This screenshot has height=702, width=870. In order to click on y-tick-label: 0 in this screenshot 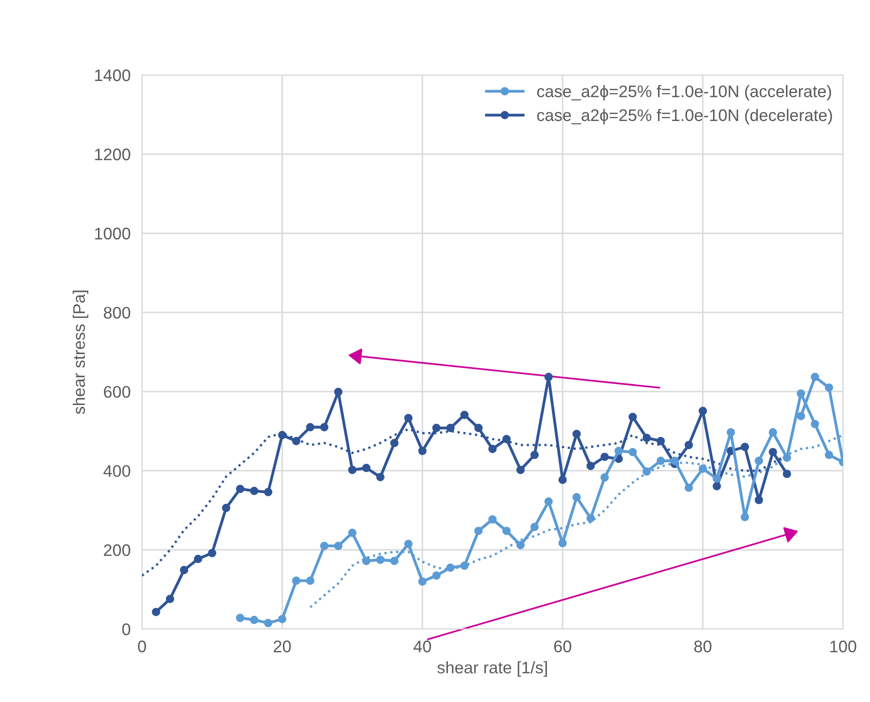, I will do `click(126, 629)`.